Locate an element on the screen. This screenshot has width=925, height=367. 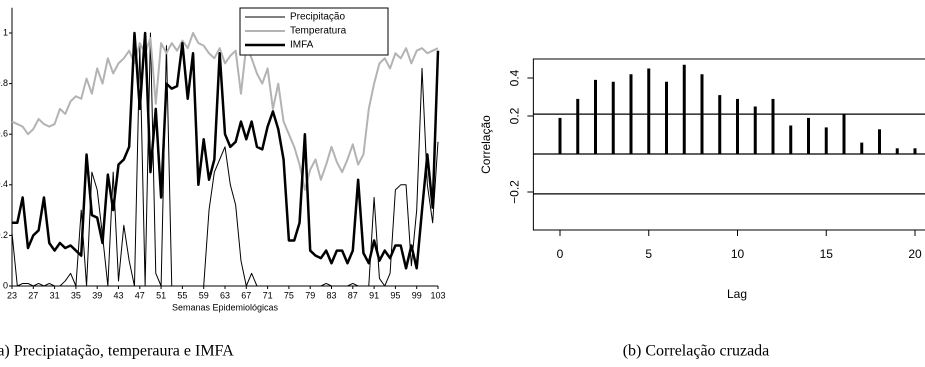
x-tick-label: 39 is located at coordinates (97, 295).